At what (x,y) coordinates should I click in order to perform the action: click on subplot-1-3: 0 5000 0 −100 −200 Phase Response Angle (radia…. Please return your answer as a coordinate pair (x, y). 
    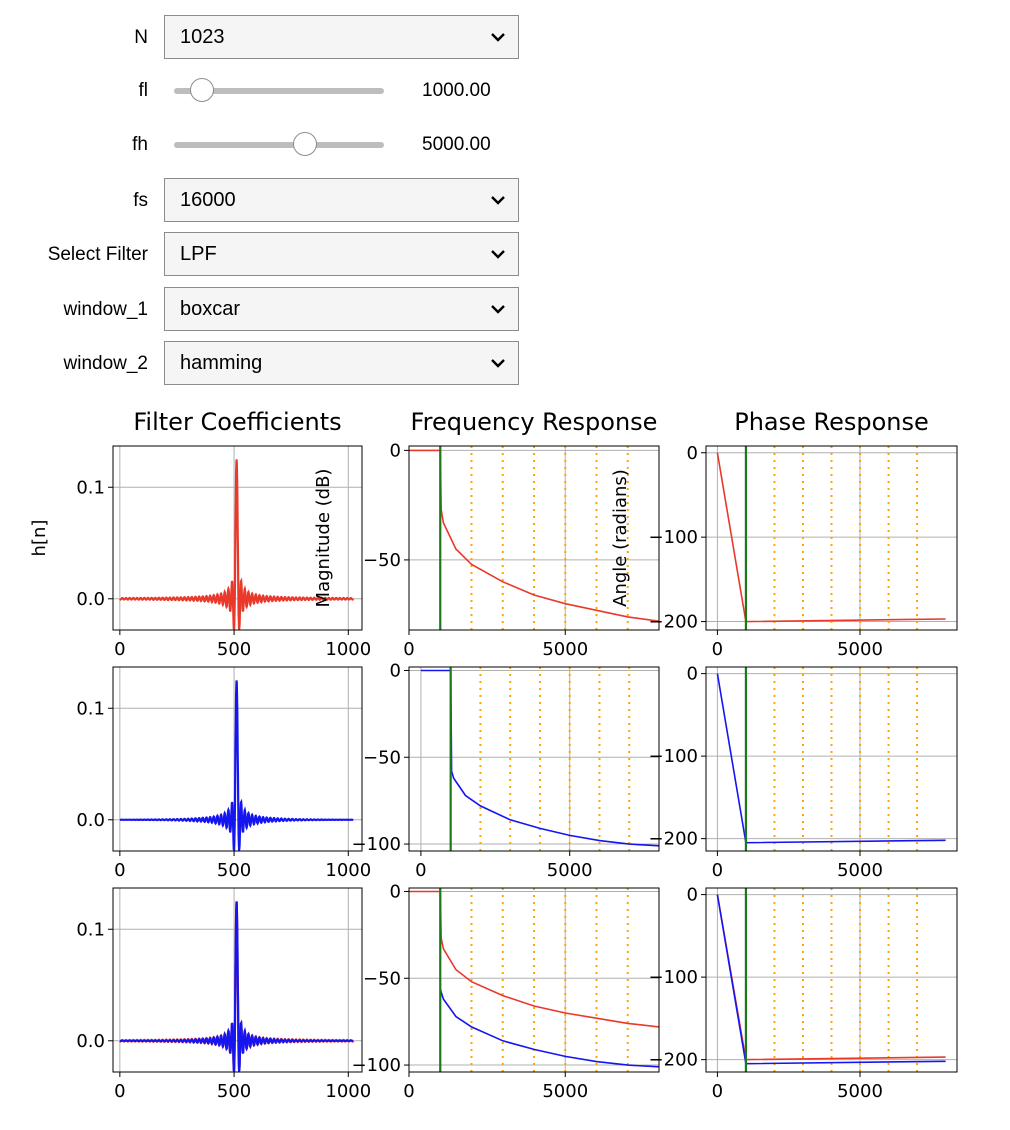
    Looking at the image, I should click on (784, 534).